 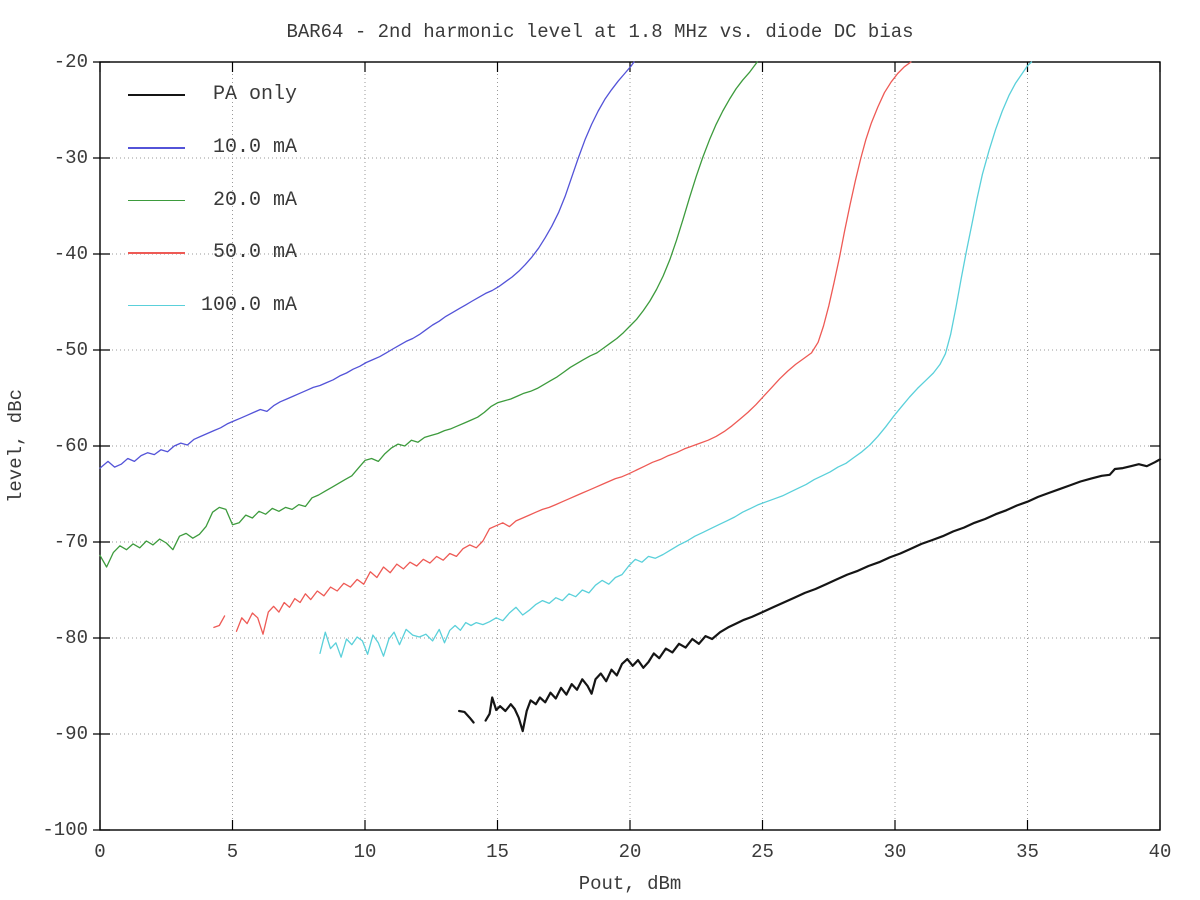 I want to click on legend-label: 50.0 mA, so click(x=254, y=252).